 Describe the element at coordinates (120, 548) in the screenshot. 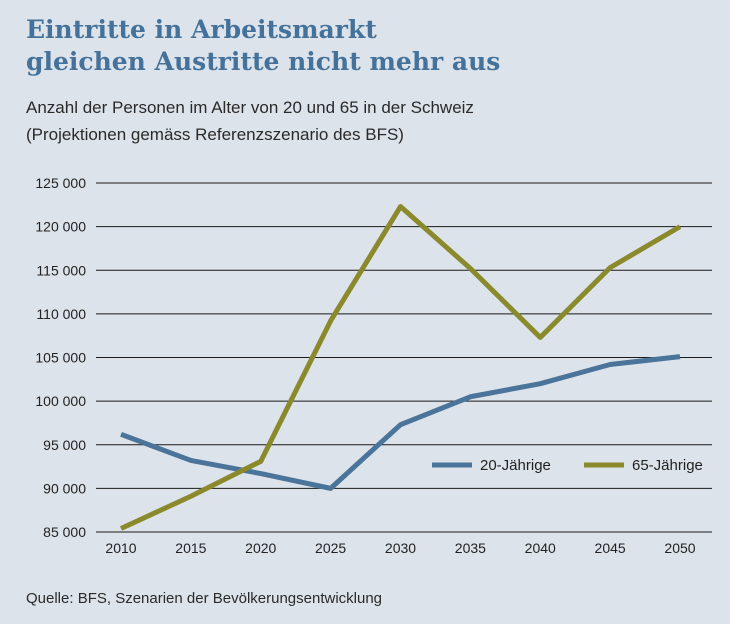

I see `x-tick-label: 2010` at that location.